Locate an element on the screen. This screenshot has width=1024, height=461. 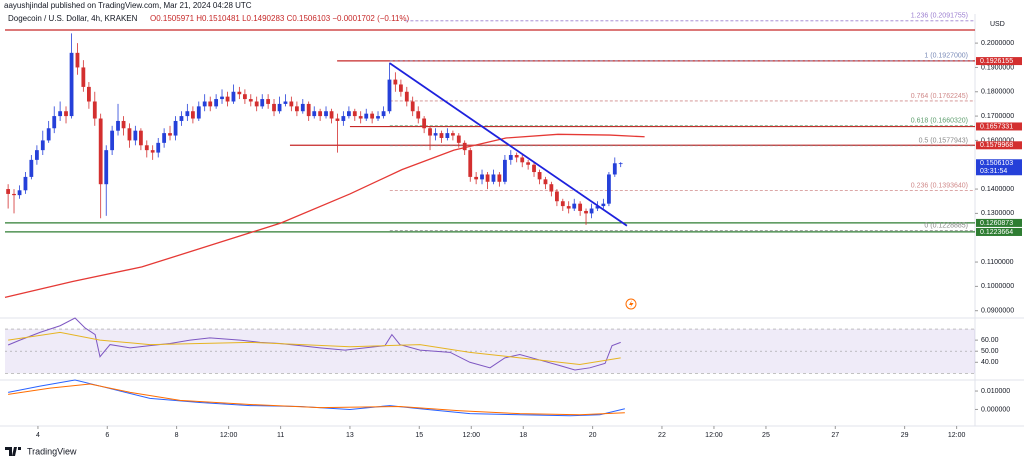
y-tick-label: 0.1900000 is located at coordinates (997, 67).